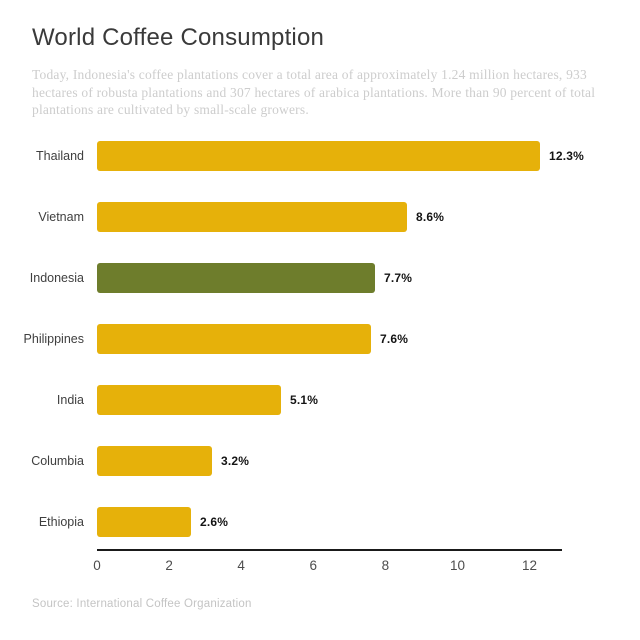  I want to click on value-label: 2.6%, so click(214, 522).